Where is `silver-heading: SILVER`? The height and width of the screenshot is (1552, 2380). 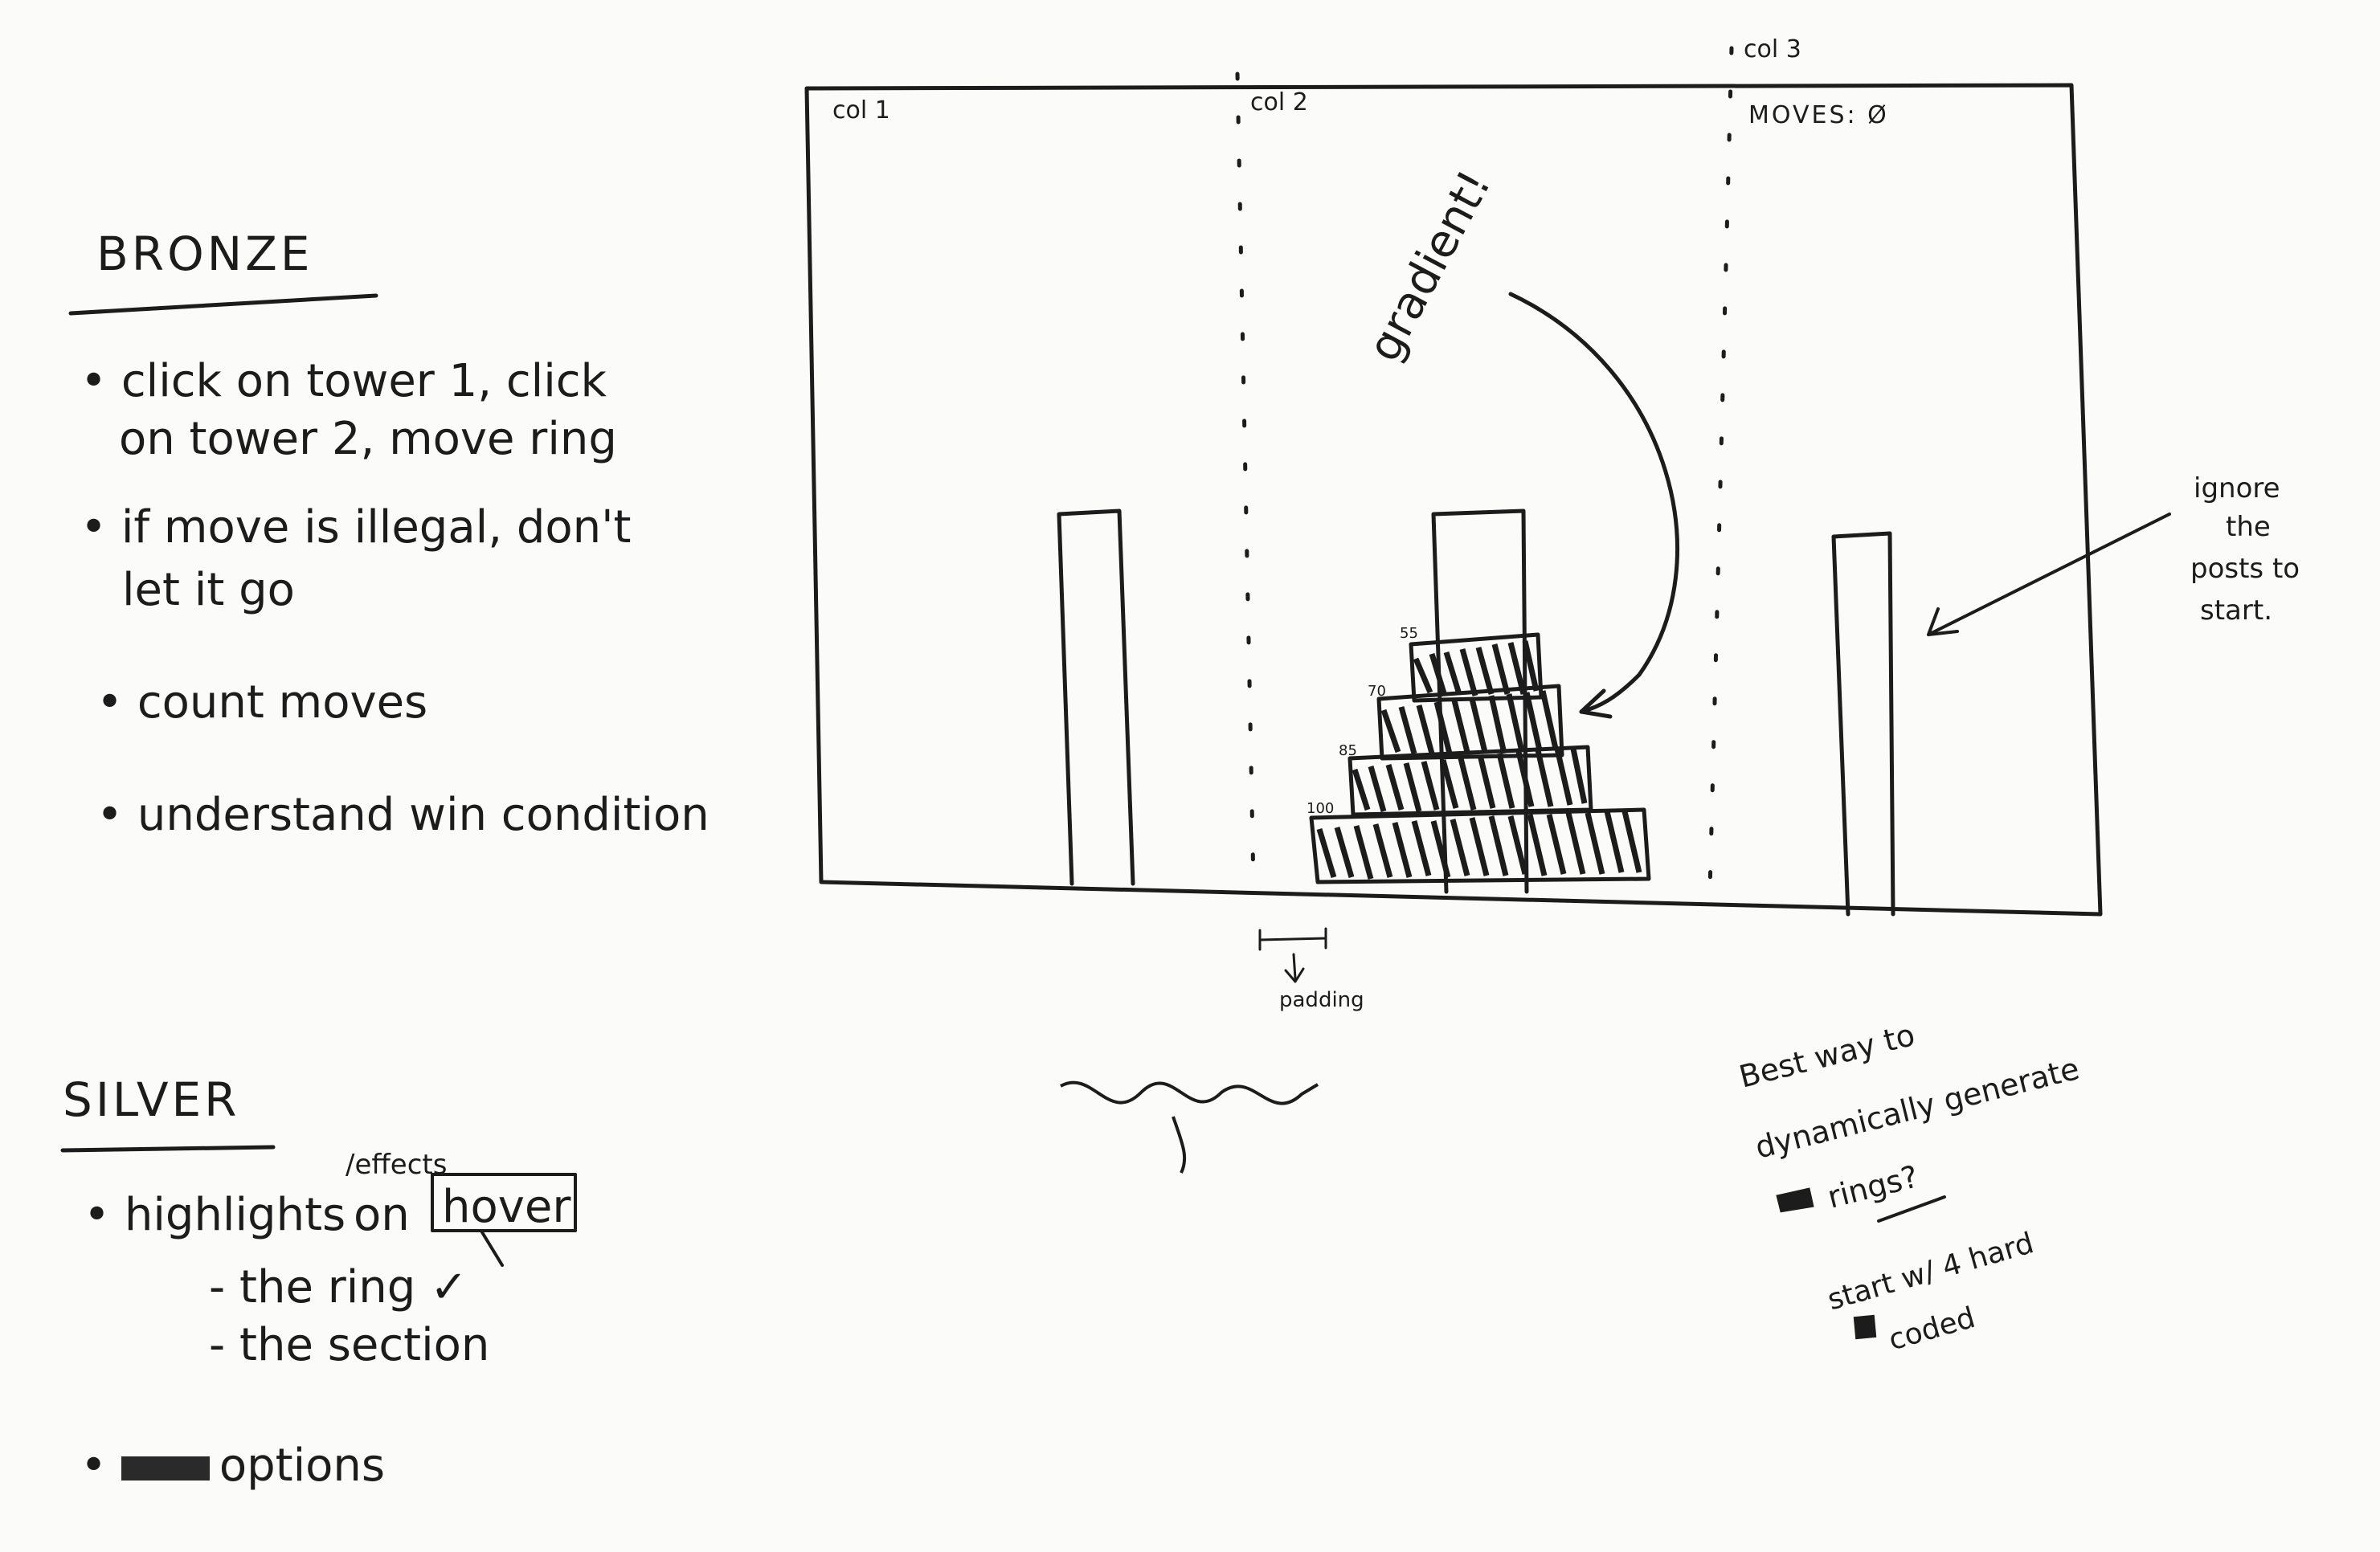 silver-heading: SILVER is located at coordinates (151, 1099).